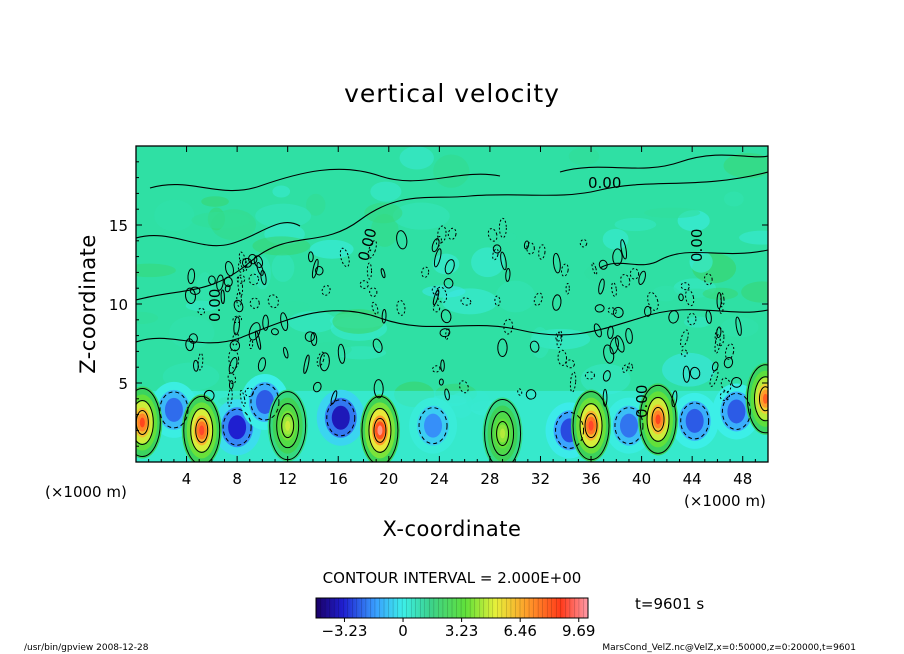  What do you see at coordinates (604, 183) in the screenshot?
I see `contour-label: 0.00` at bounding box center [604, 183].